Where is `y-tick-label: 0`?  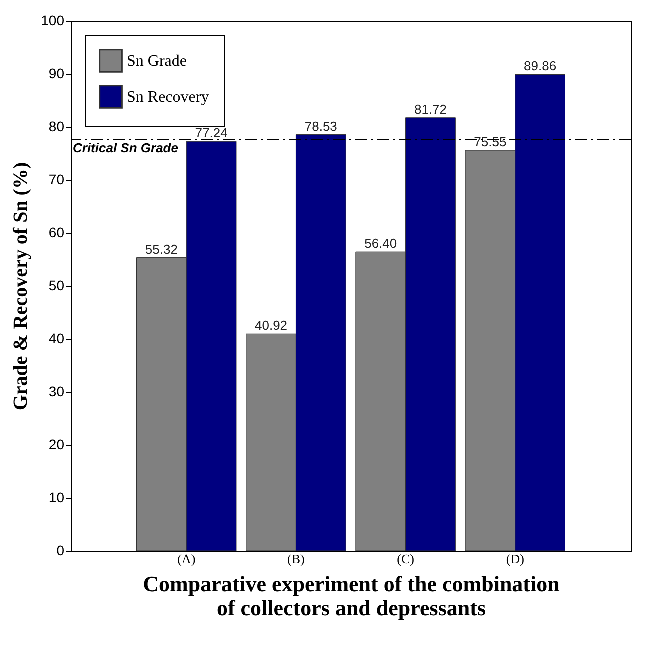
y-tick-label: 0 is located at coordinates (60, 550).